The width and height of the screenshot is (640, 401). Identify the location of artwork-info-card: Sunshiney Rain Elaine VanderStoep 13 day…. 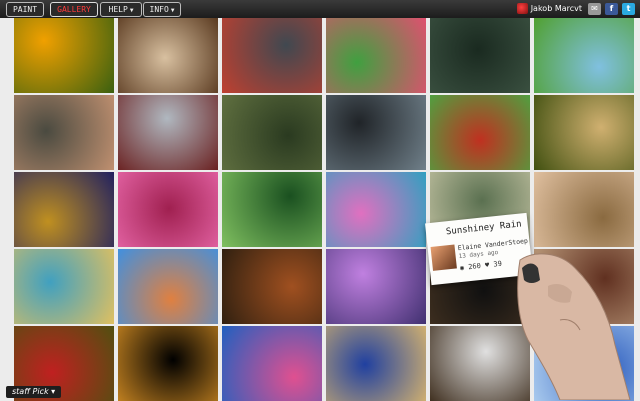
(479, 249).